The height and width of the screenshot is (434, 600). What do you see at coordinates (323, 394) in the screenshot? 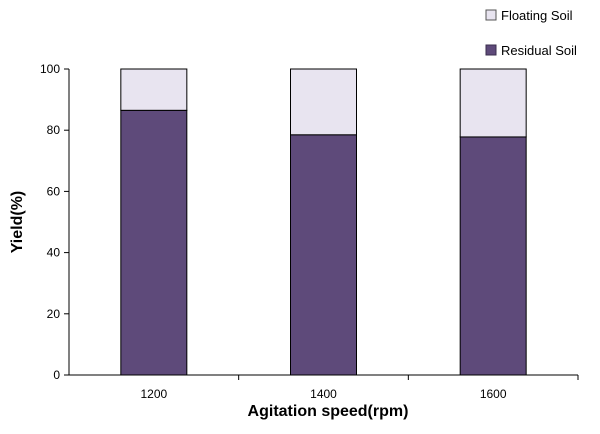
I see `x-tick-label: 1400` at bounding box center [323, 394].